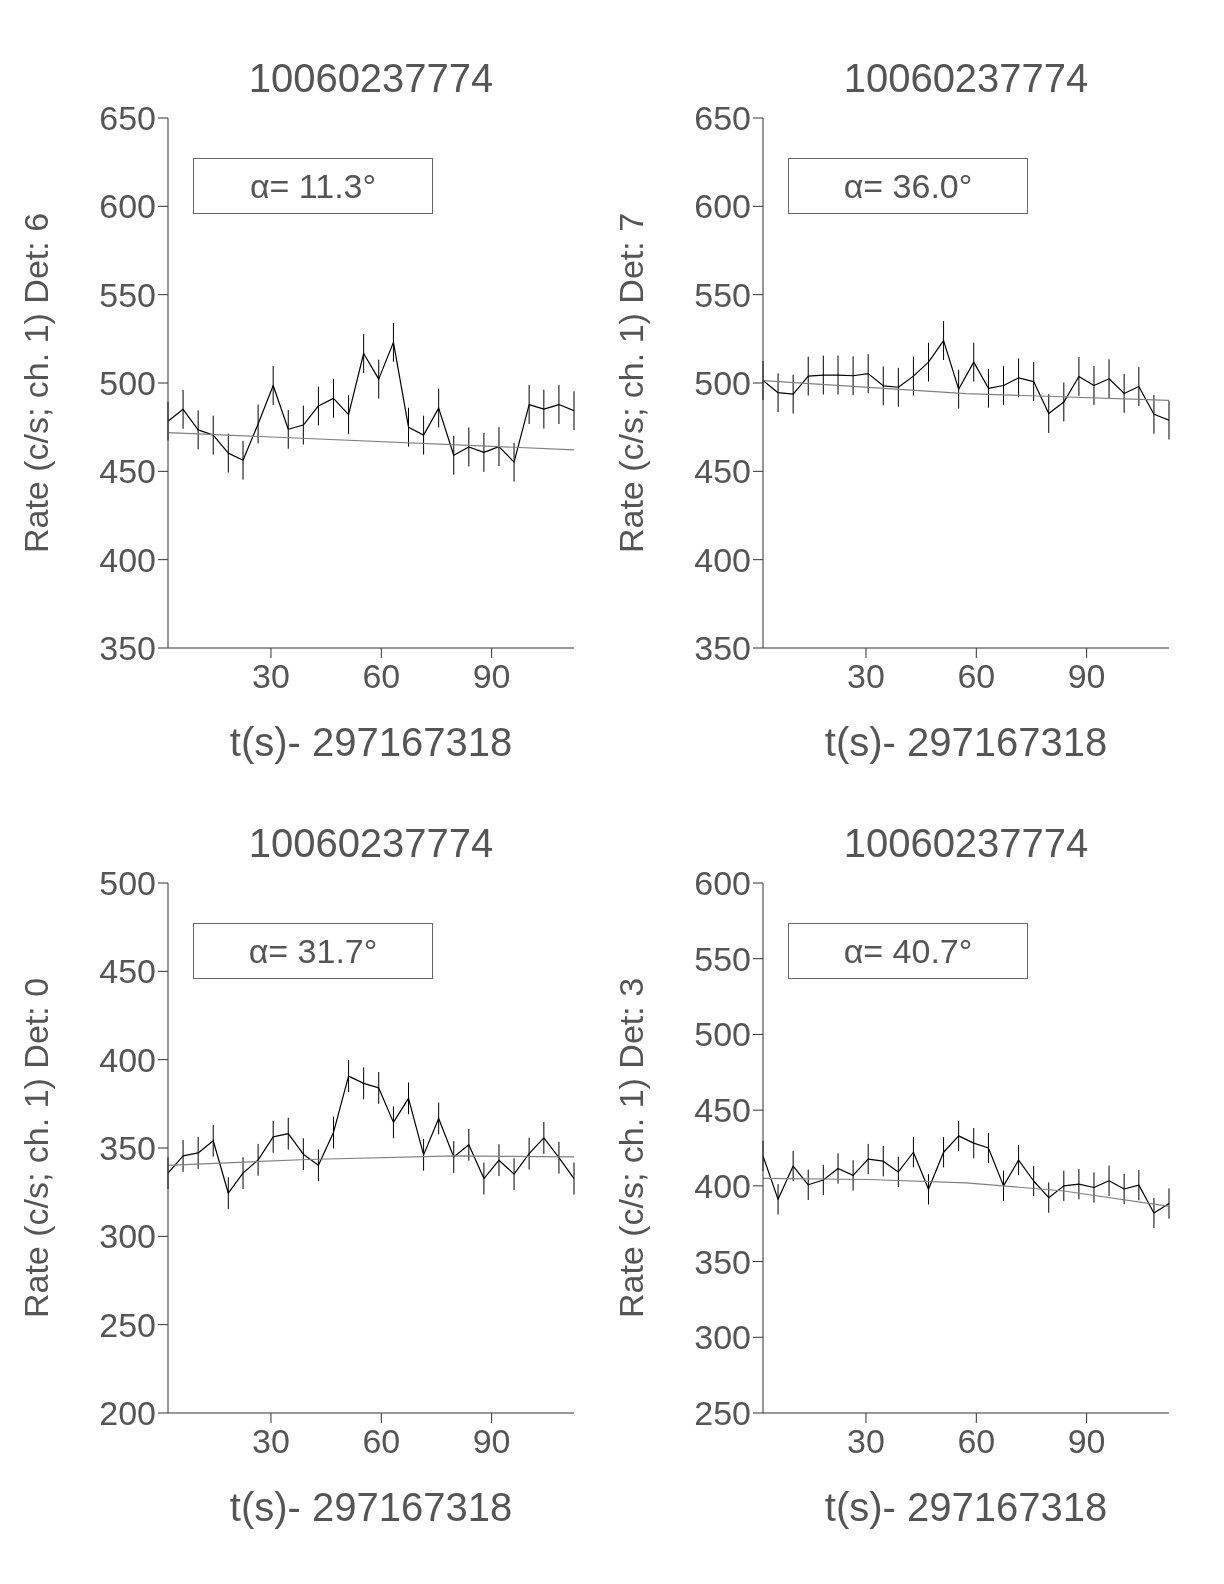 The height and width of the screenshot is (1584, 1224). Describe the element at coordinates (36, 1148) in the screenshot. I see `y-axis-title: Rate (c/s; ch. 1) Det: 0` at that location.